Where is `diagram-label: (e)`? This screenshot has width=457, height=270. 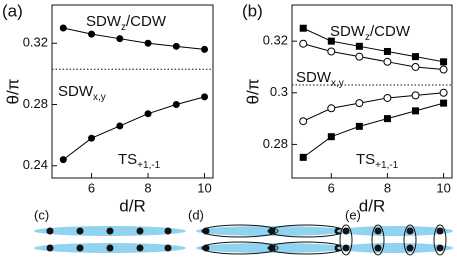 diagram-label: (e) is located at coordinates (353, 214).